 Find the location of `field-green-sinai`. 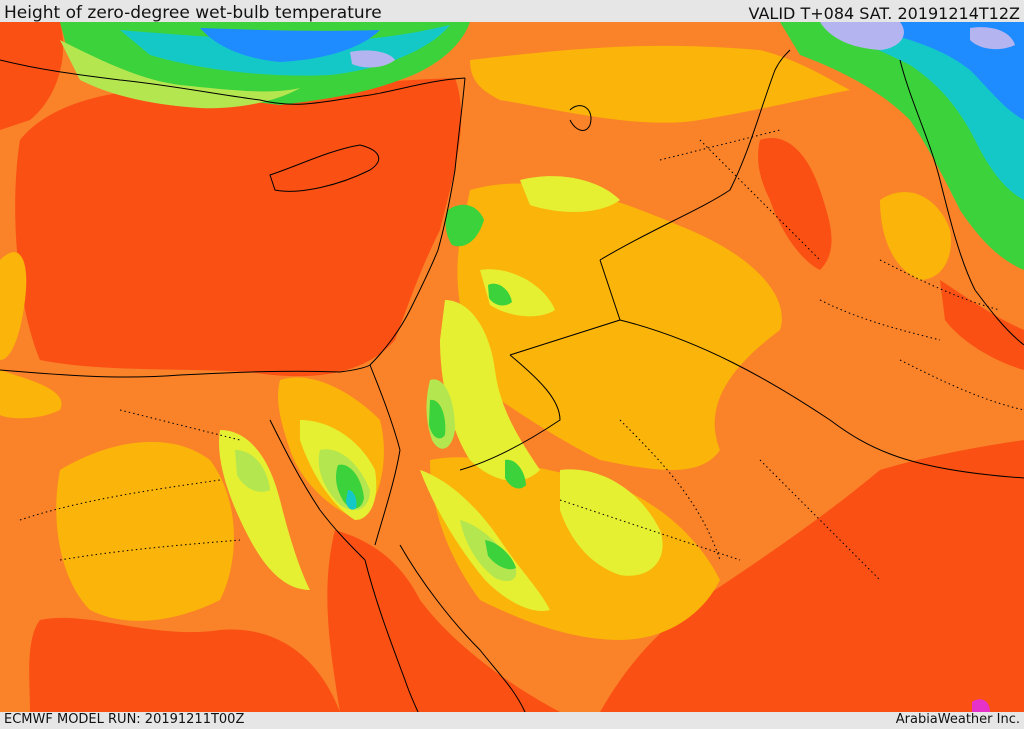

field-green-sinai is located at coordinates (350, 486).